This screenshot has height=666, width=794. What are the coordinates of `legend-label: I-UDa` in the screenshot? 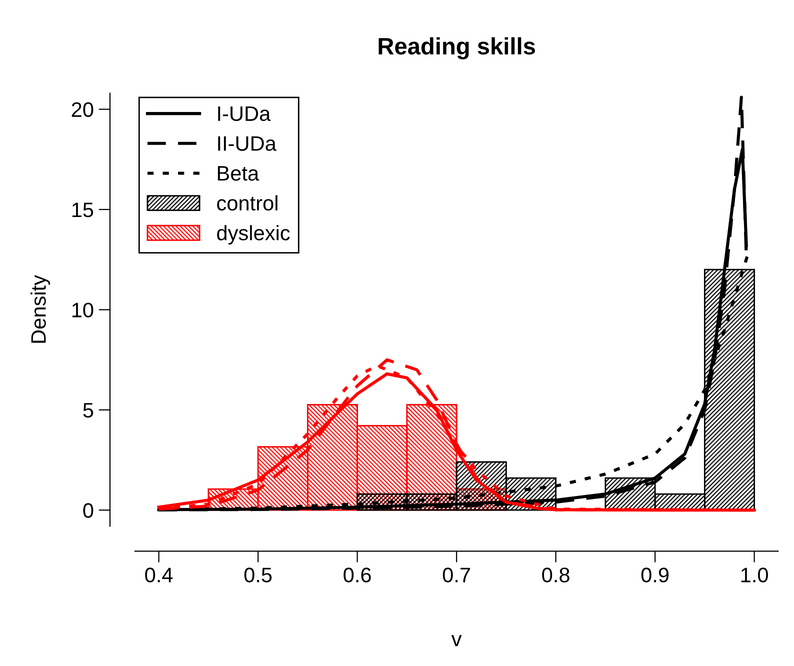 It's located at (244, 114).